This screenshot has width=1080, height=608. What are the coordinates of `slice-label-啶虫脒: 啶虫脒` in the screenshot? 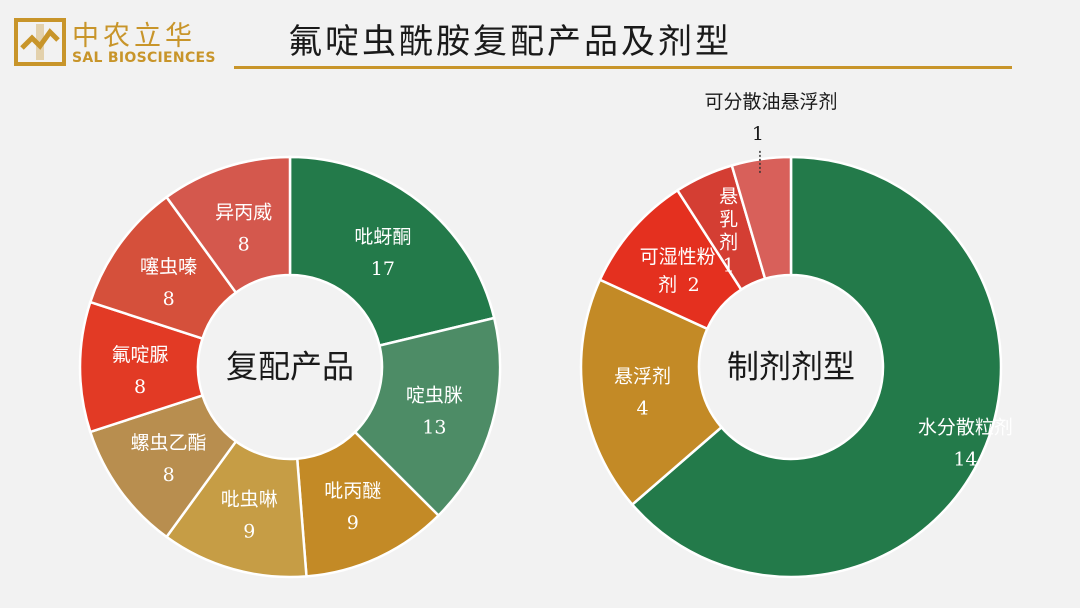 It's located at (434, 396).